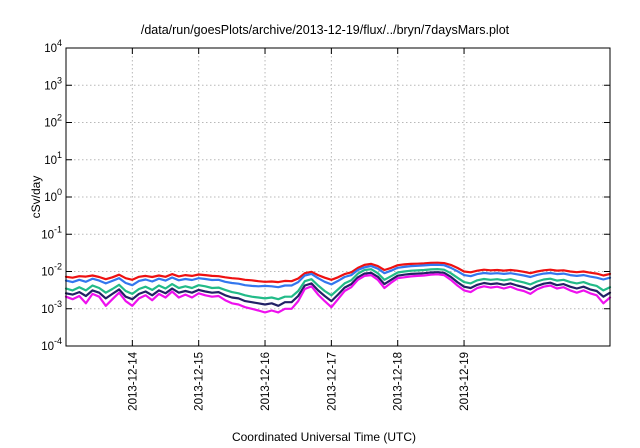 The height and width of the screenshot is (448, 640). Describe the element at coordinates (59, 192) in the screenshot. I see `y-tick-exponent: 0` at that location.